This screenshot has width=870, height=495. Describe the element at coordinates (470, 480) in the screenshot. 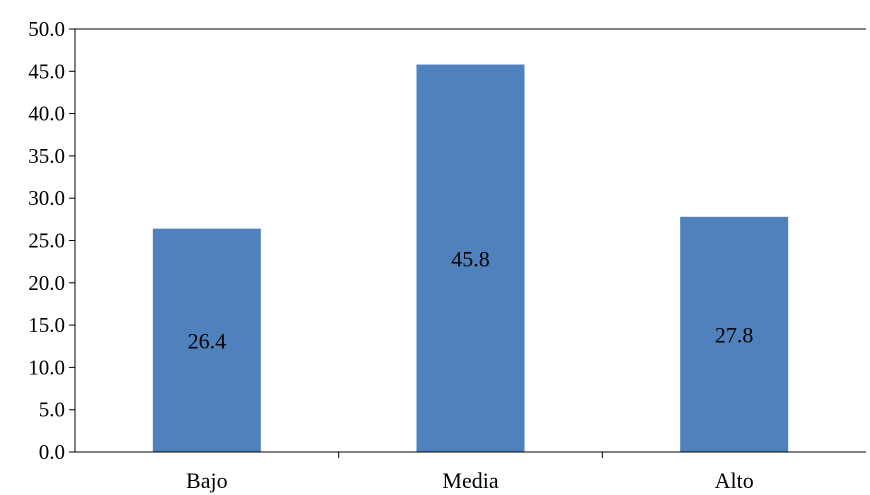

I see `x-category-label-media: Media` at that location.